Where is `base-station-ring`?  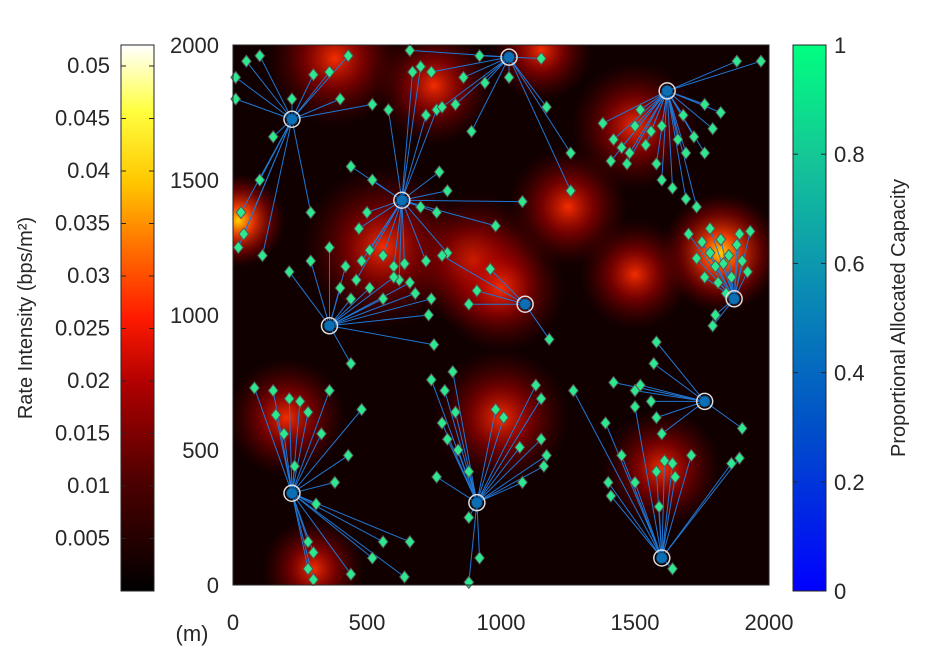
base-station-ring is located at coordinates (525, 304).